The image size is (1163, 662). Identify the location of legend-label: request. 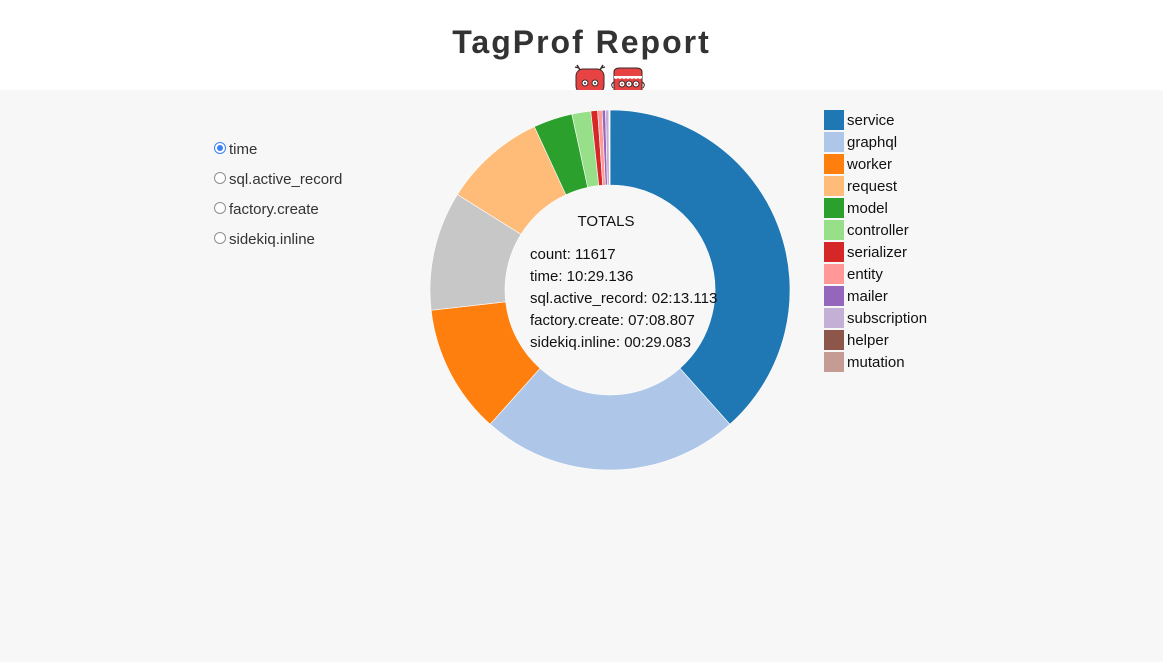
(872, 186).